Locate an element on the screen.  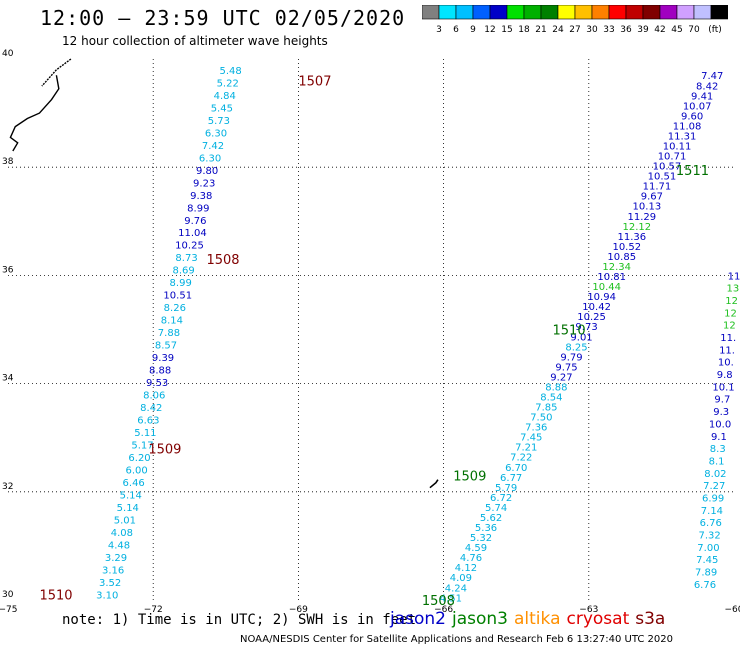
wave-height-label: 7.45 is located at coordinates (707, 560).